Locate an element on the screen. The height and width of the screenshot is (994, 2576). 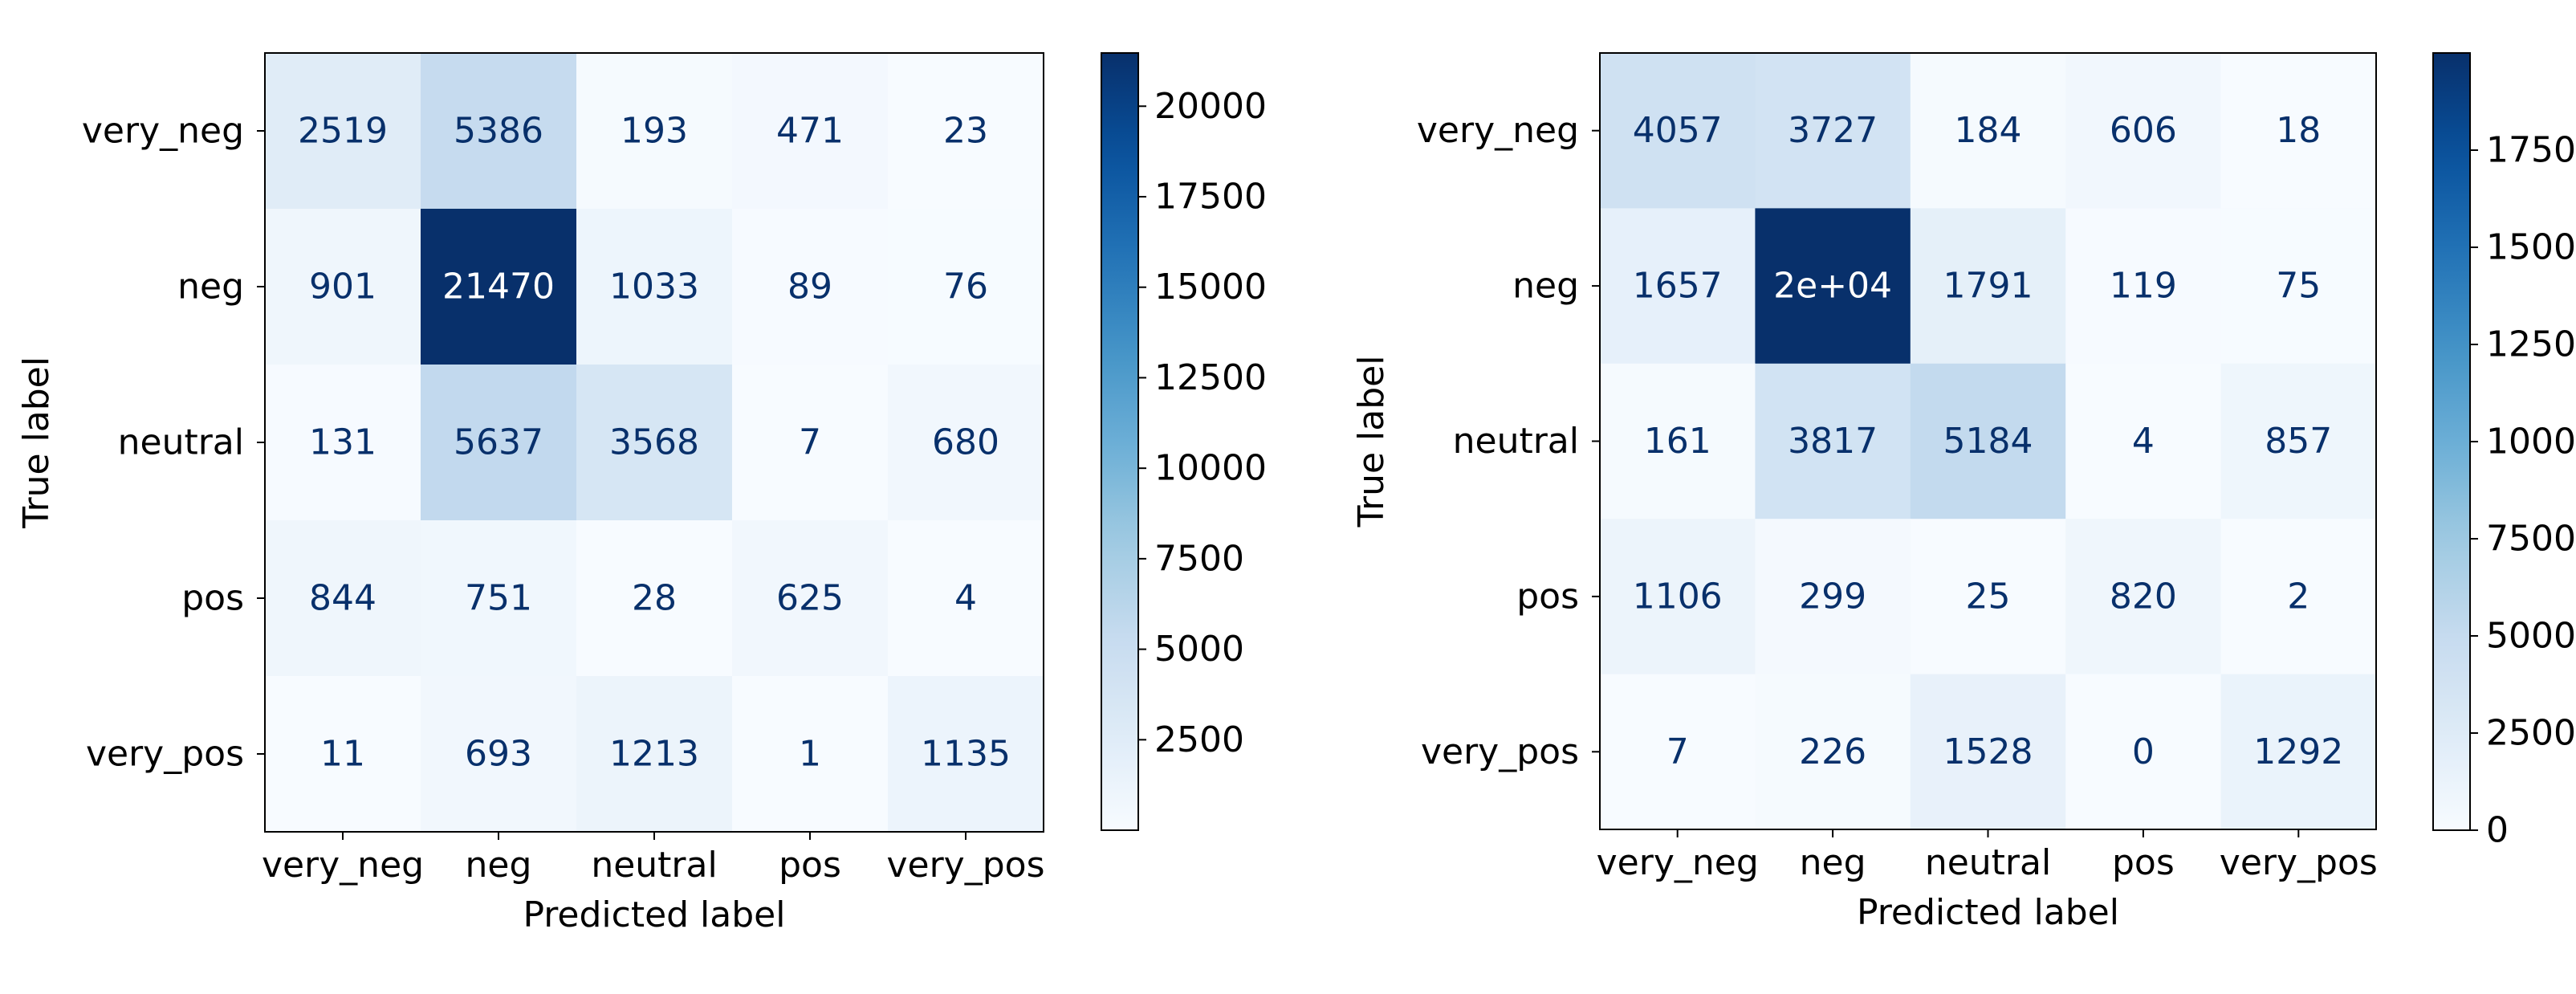
cell-value-label: 161 is located at coordinates (1677, 441).